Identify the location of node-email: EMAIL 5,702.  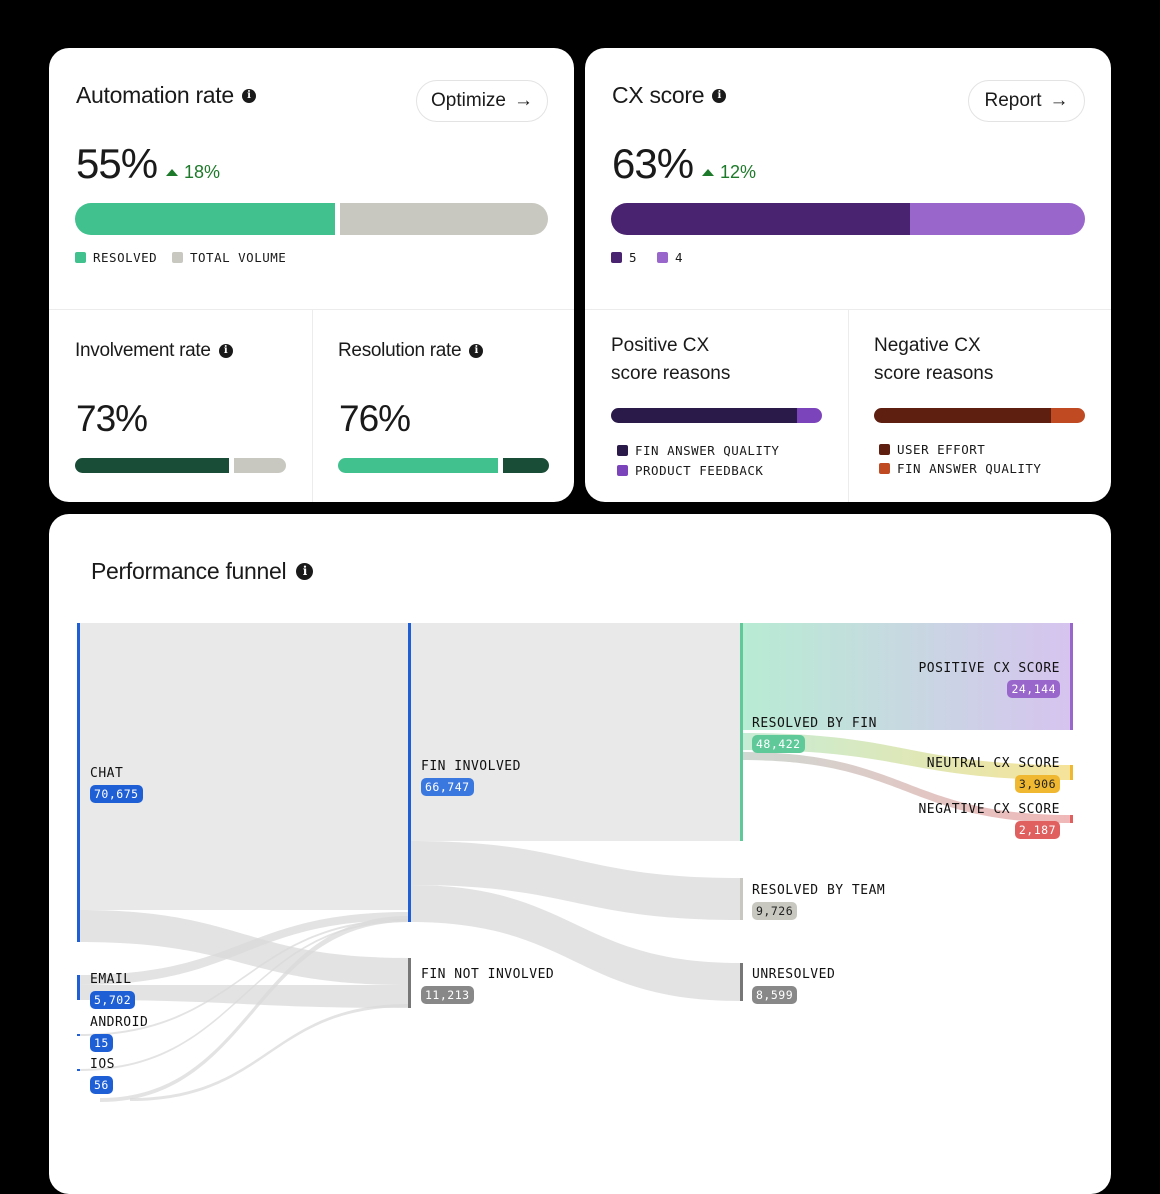
(113, 990).